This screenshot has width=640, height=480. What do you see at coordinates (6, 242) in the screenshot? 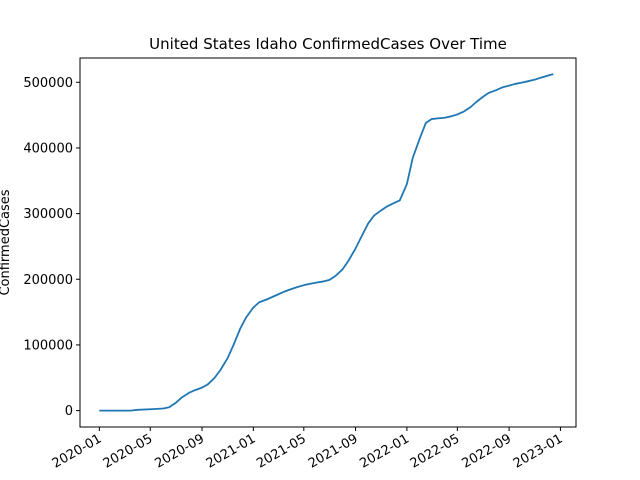
I see `y-axis-label: ConfirmedCases` at bounding box center [6, 242].